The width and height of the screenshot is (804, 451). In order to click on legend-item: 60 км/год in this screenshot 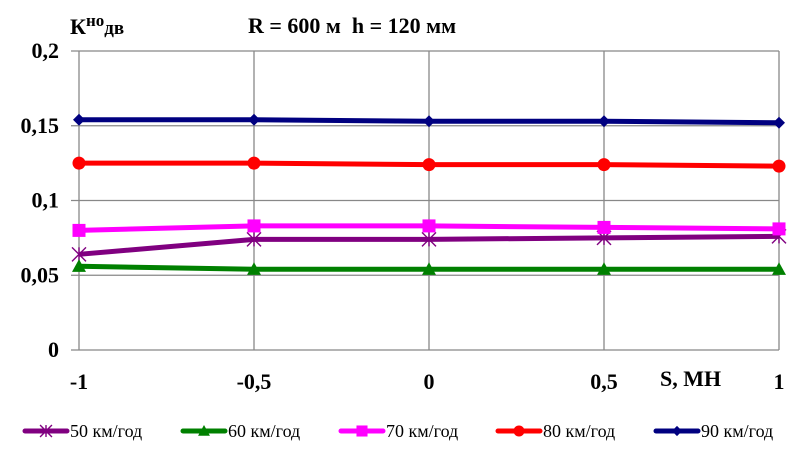, I will do `click(240, 431)`.